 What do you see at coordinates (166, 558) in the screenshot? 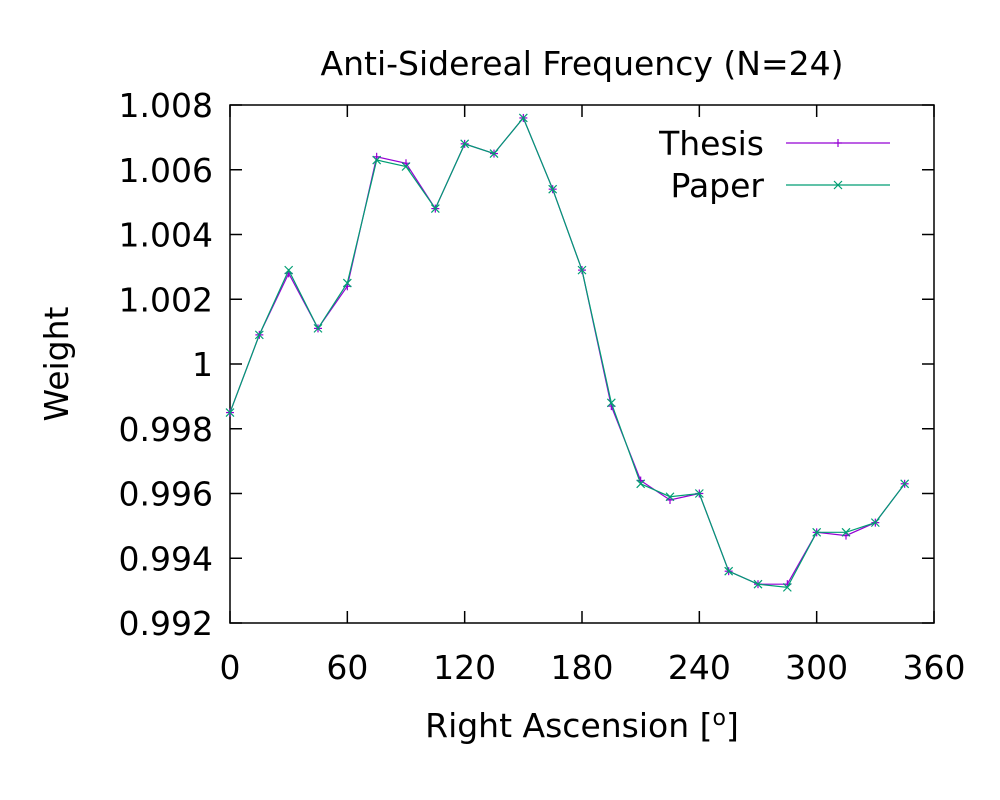
I see `y-tick-label: 0.994` at bounding box center [166, 558].